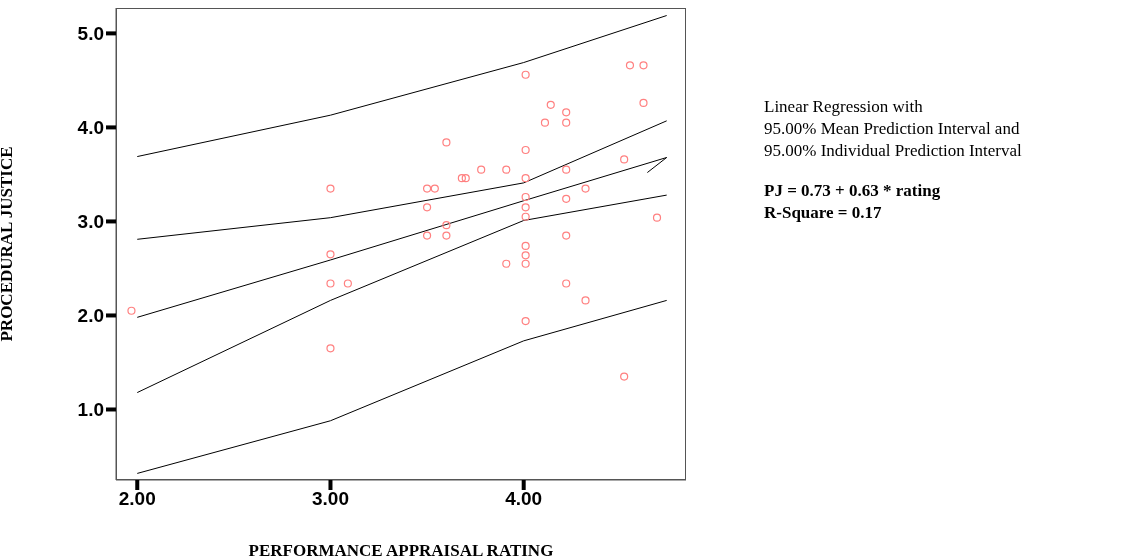  I want to click on x-axis-title: PERFORMANCE APPRAISAL RATING, so click(401, 549).